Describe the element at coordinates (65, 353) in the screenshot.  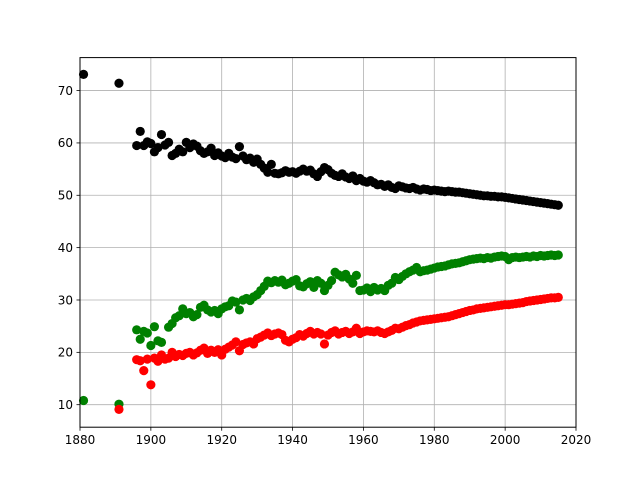
I see `y-tick-label: 20` at that location.